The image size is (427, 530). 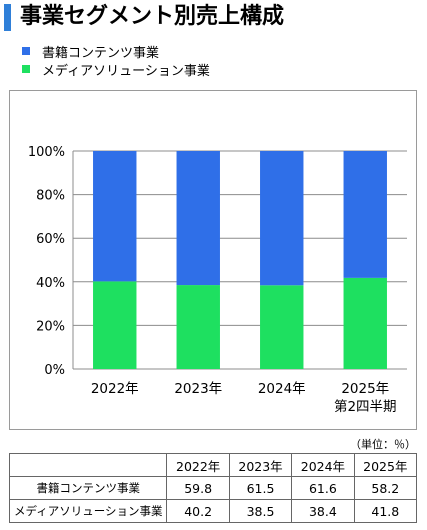 I want to click on table-header-cell: 2024年, so click(x=323, y=465).